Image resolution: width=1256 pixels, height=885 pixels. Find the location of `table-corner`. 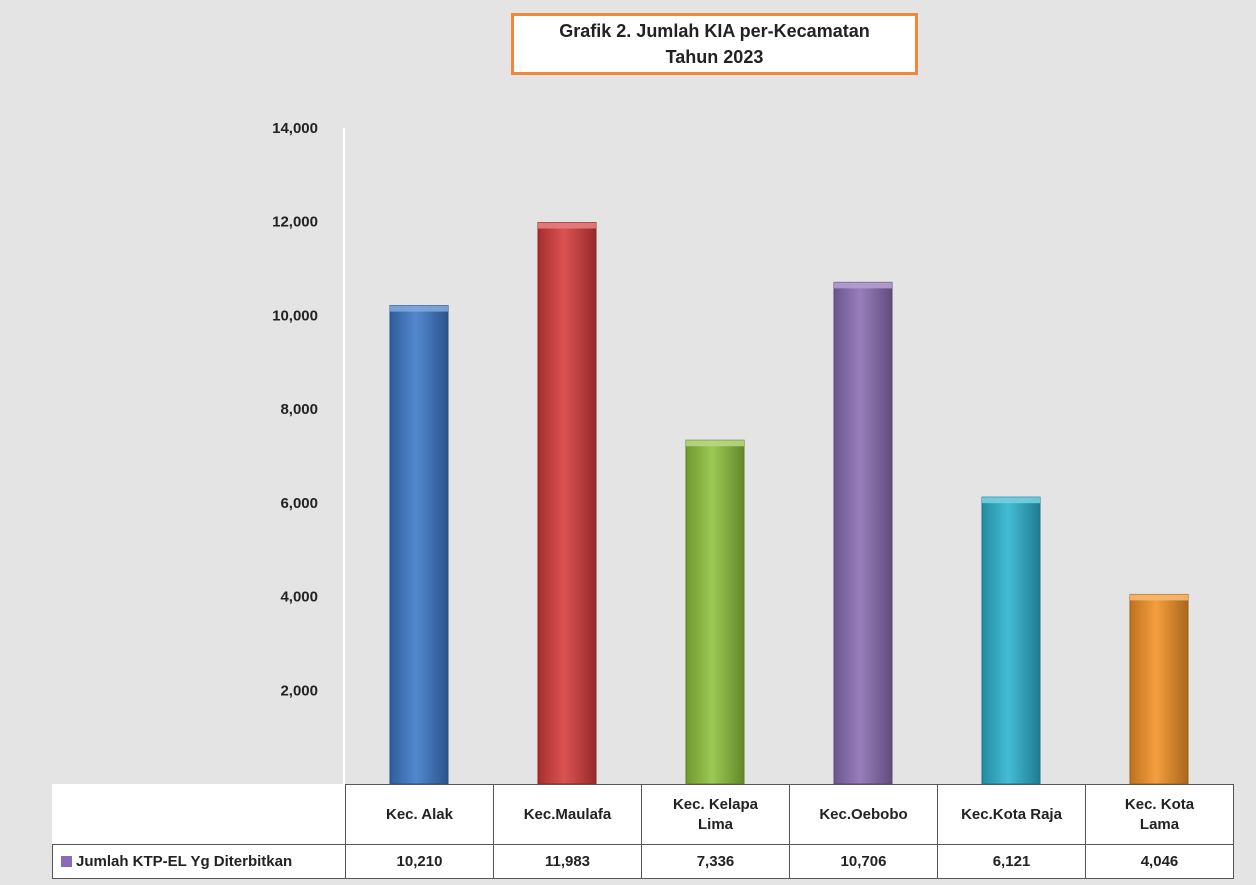

table-corner is located at coordinates (199, 814).